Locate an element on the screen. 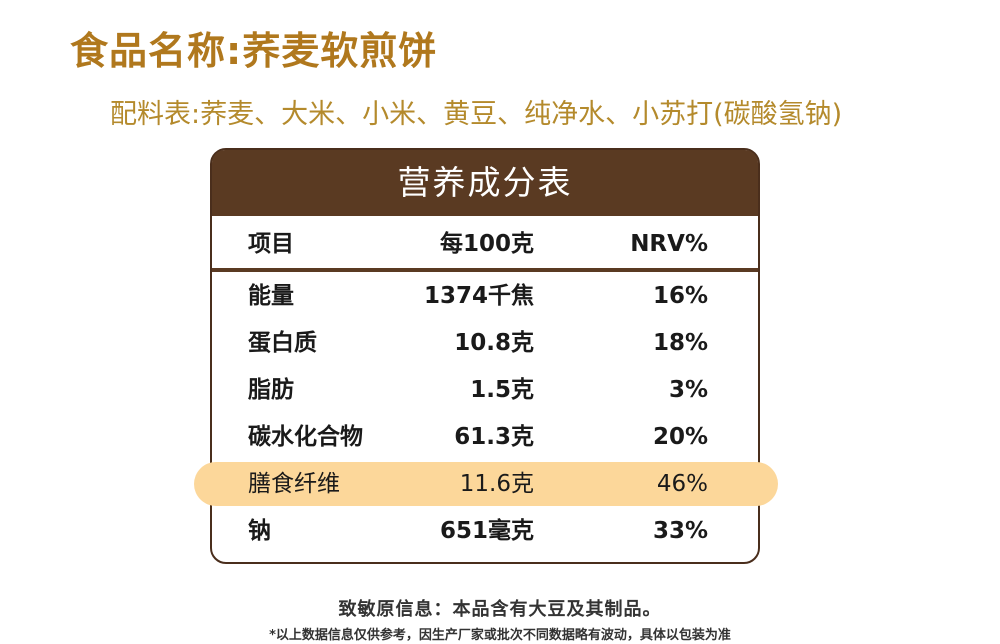 The image size is (1000, 644). nutrient-name: 蛋白质 is located at coordinates (282, 343).